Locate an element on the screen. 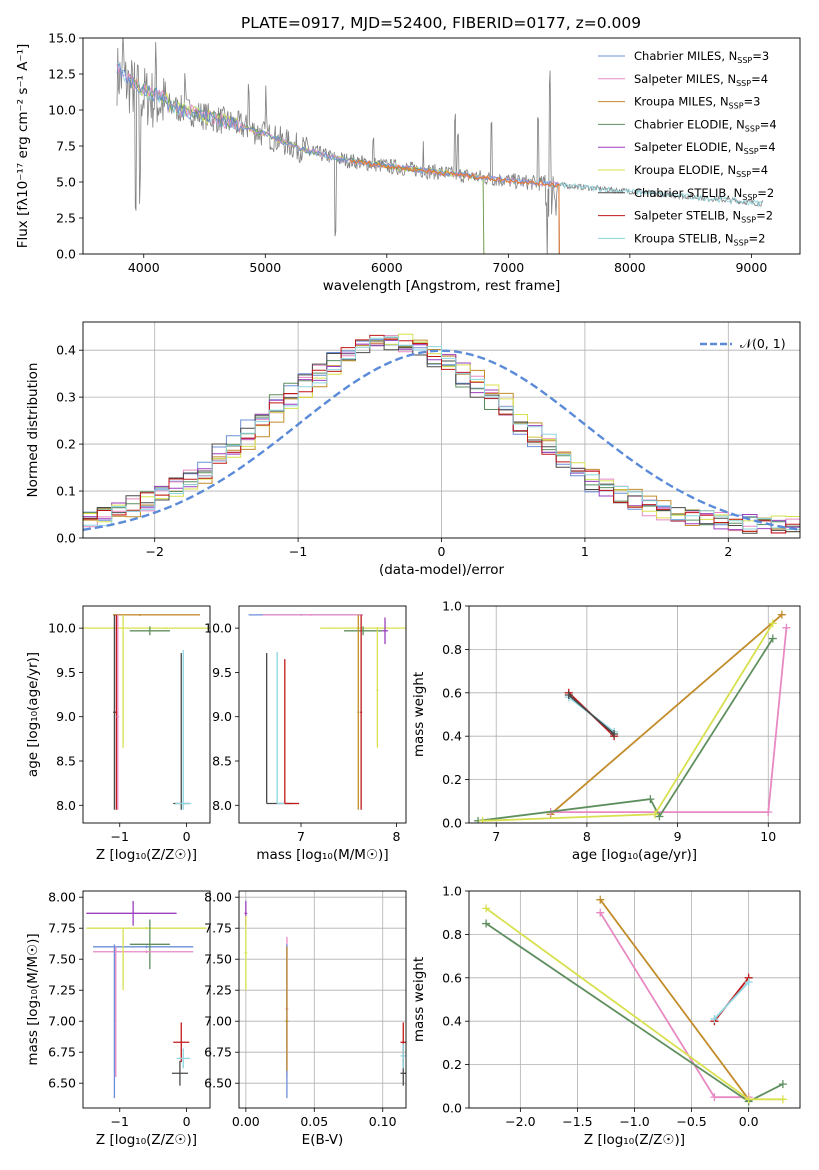 The width and height of the screenshot is (819, 1170). legend-label: Salpeter ELODIE, NSSP=4 is located at coordinates (705, 148).